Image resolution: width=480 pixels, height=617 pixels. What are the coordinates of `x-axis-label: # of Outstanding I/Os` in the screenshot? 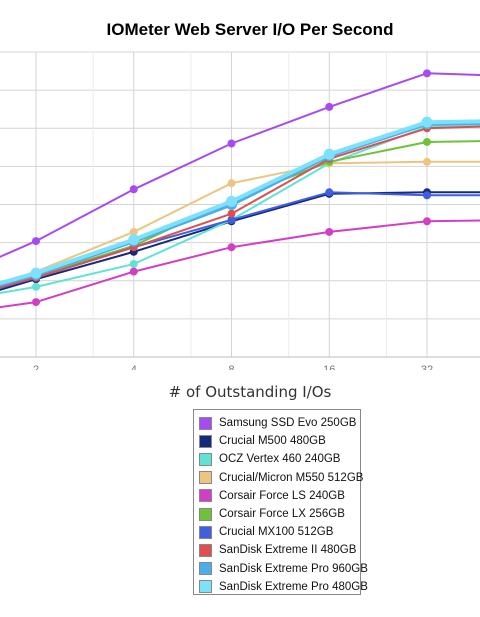 It's located at (250, 392).